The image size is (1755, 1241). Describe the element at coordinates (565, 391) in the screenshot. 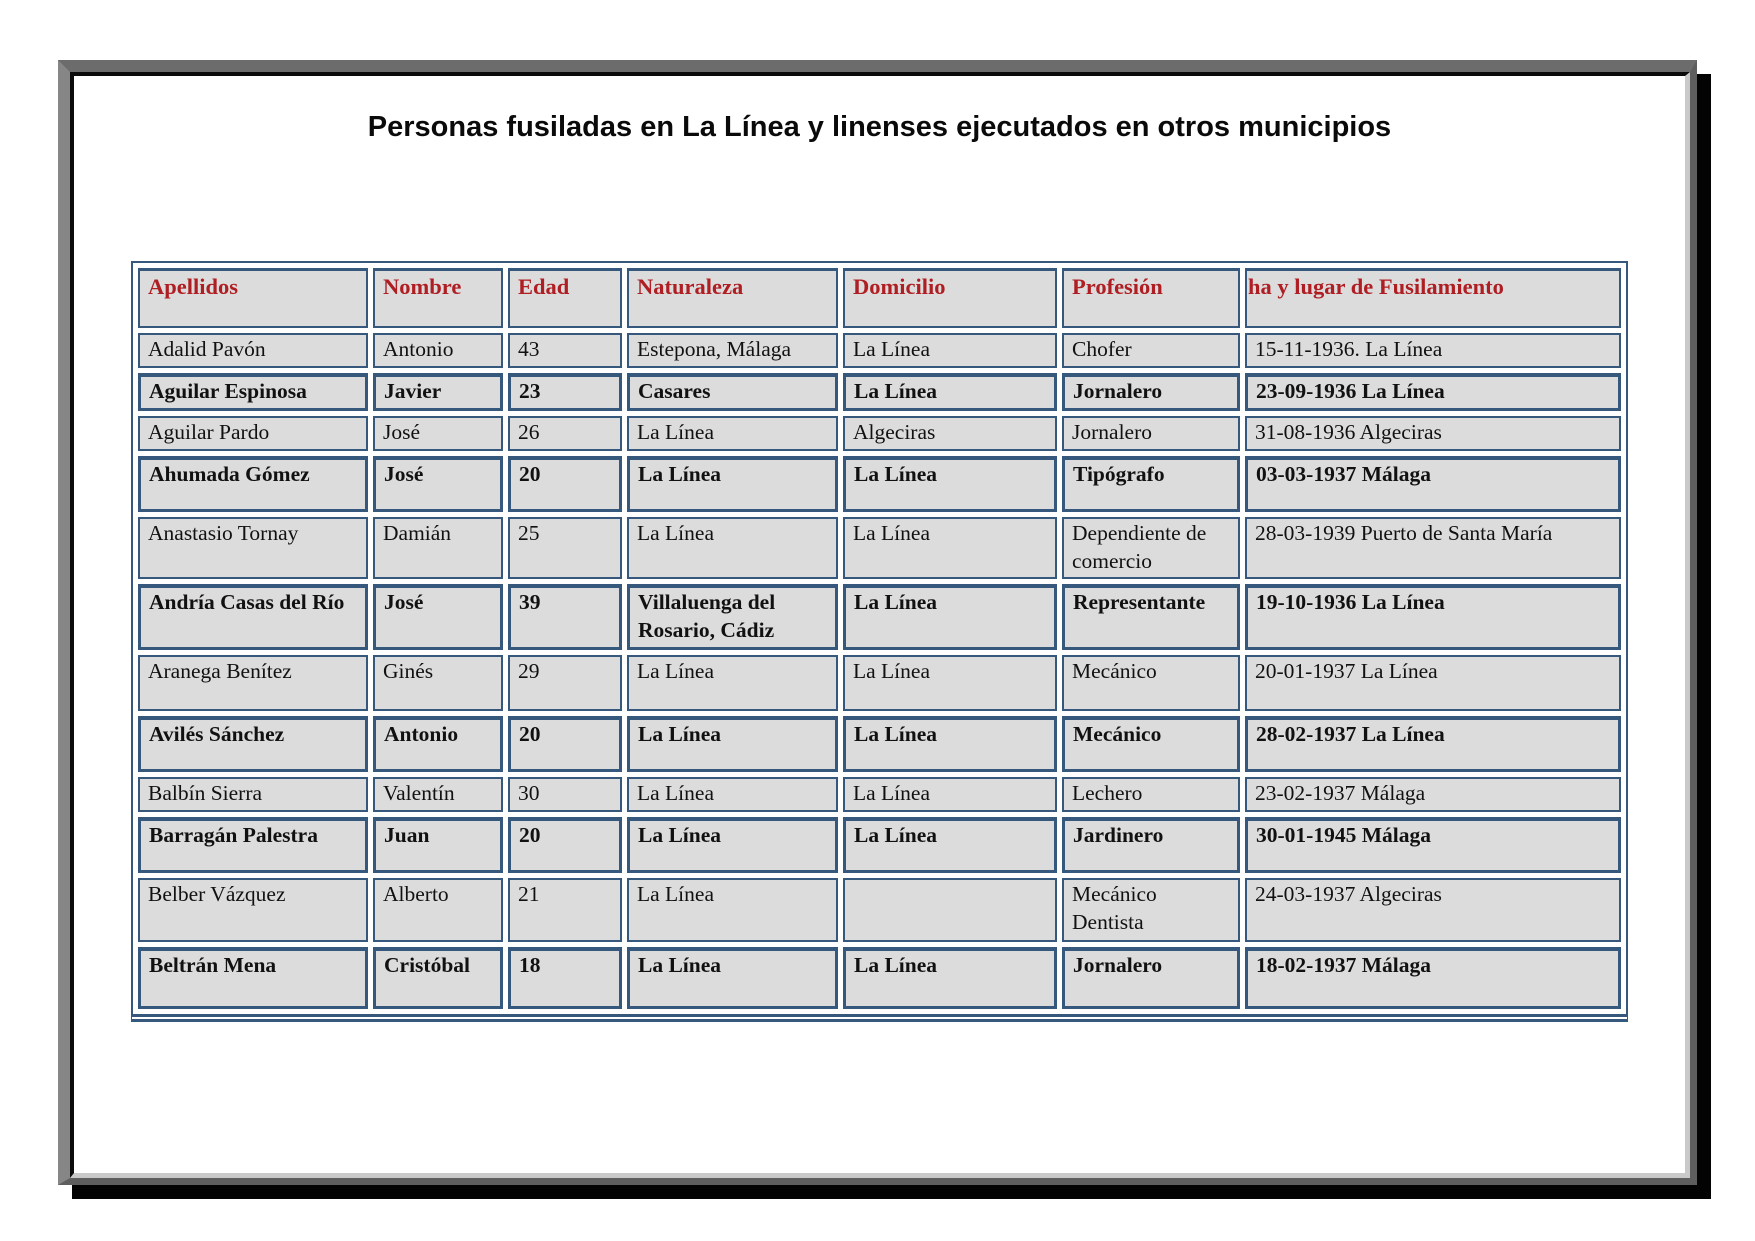

I see `cell-edad: 23` at that location.